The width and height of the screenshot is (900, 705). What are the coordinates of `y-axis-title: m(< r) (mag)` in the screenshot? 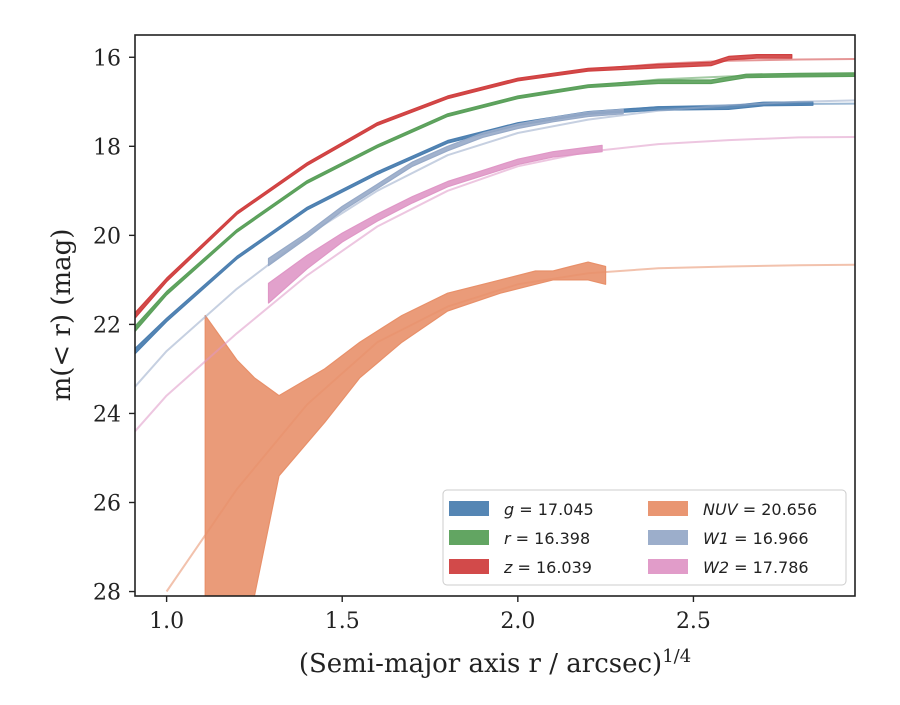 It's located at (62, 315).